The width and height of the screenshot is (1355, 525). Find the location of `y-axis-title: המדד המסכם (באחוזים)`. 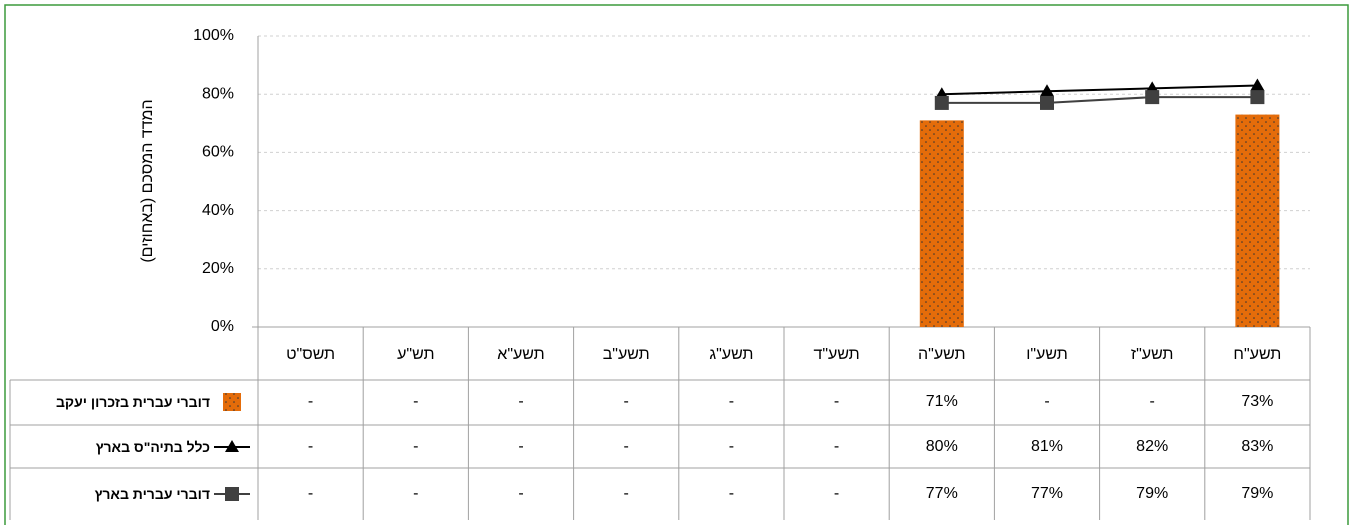

y-axis-title: המדד המסכם (באחוזים) is located at coordinates (147, 180).